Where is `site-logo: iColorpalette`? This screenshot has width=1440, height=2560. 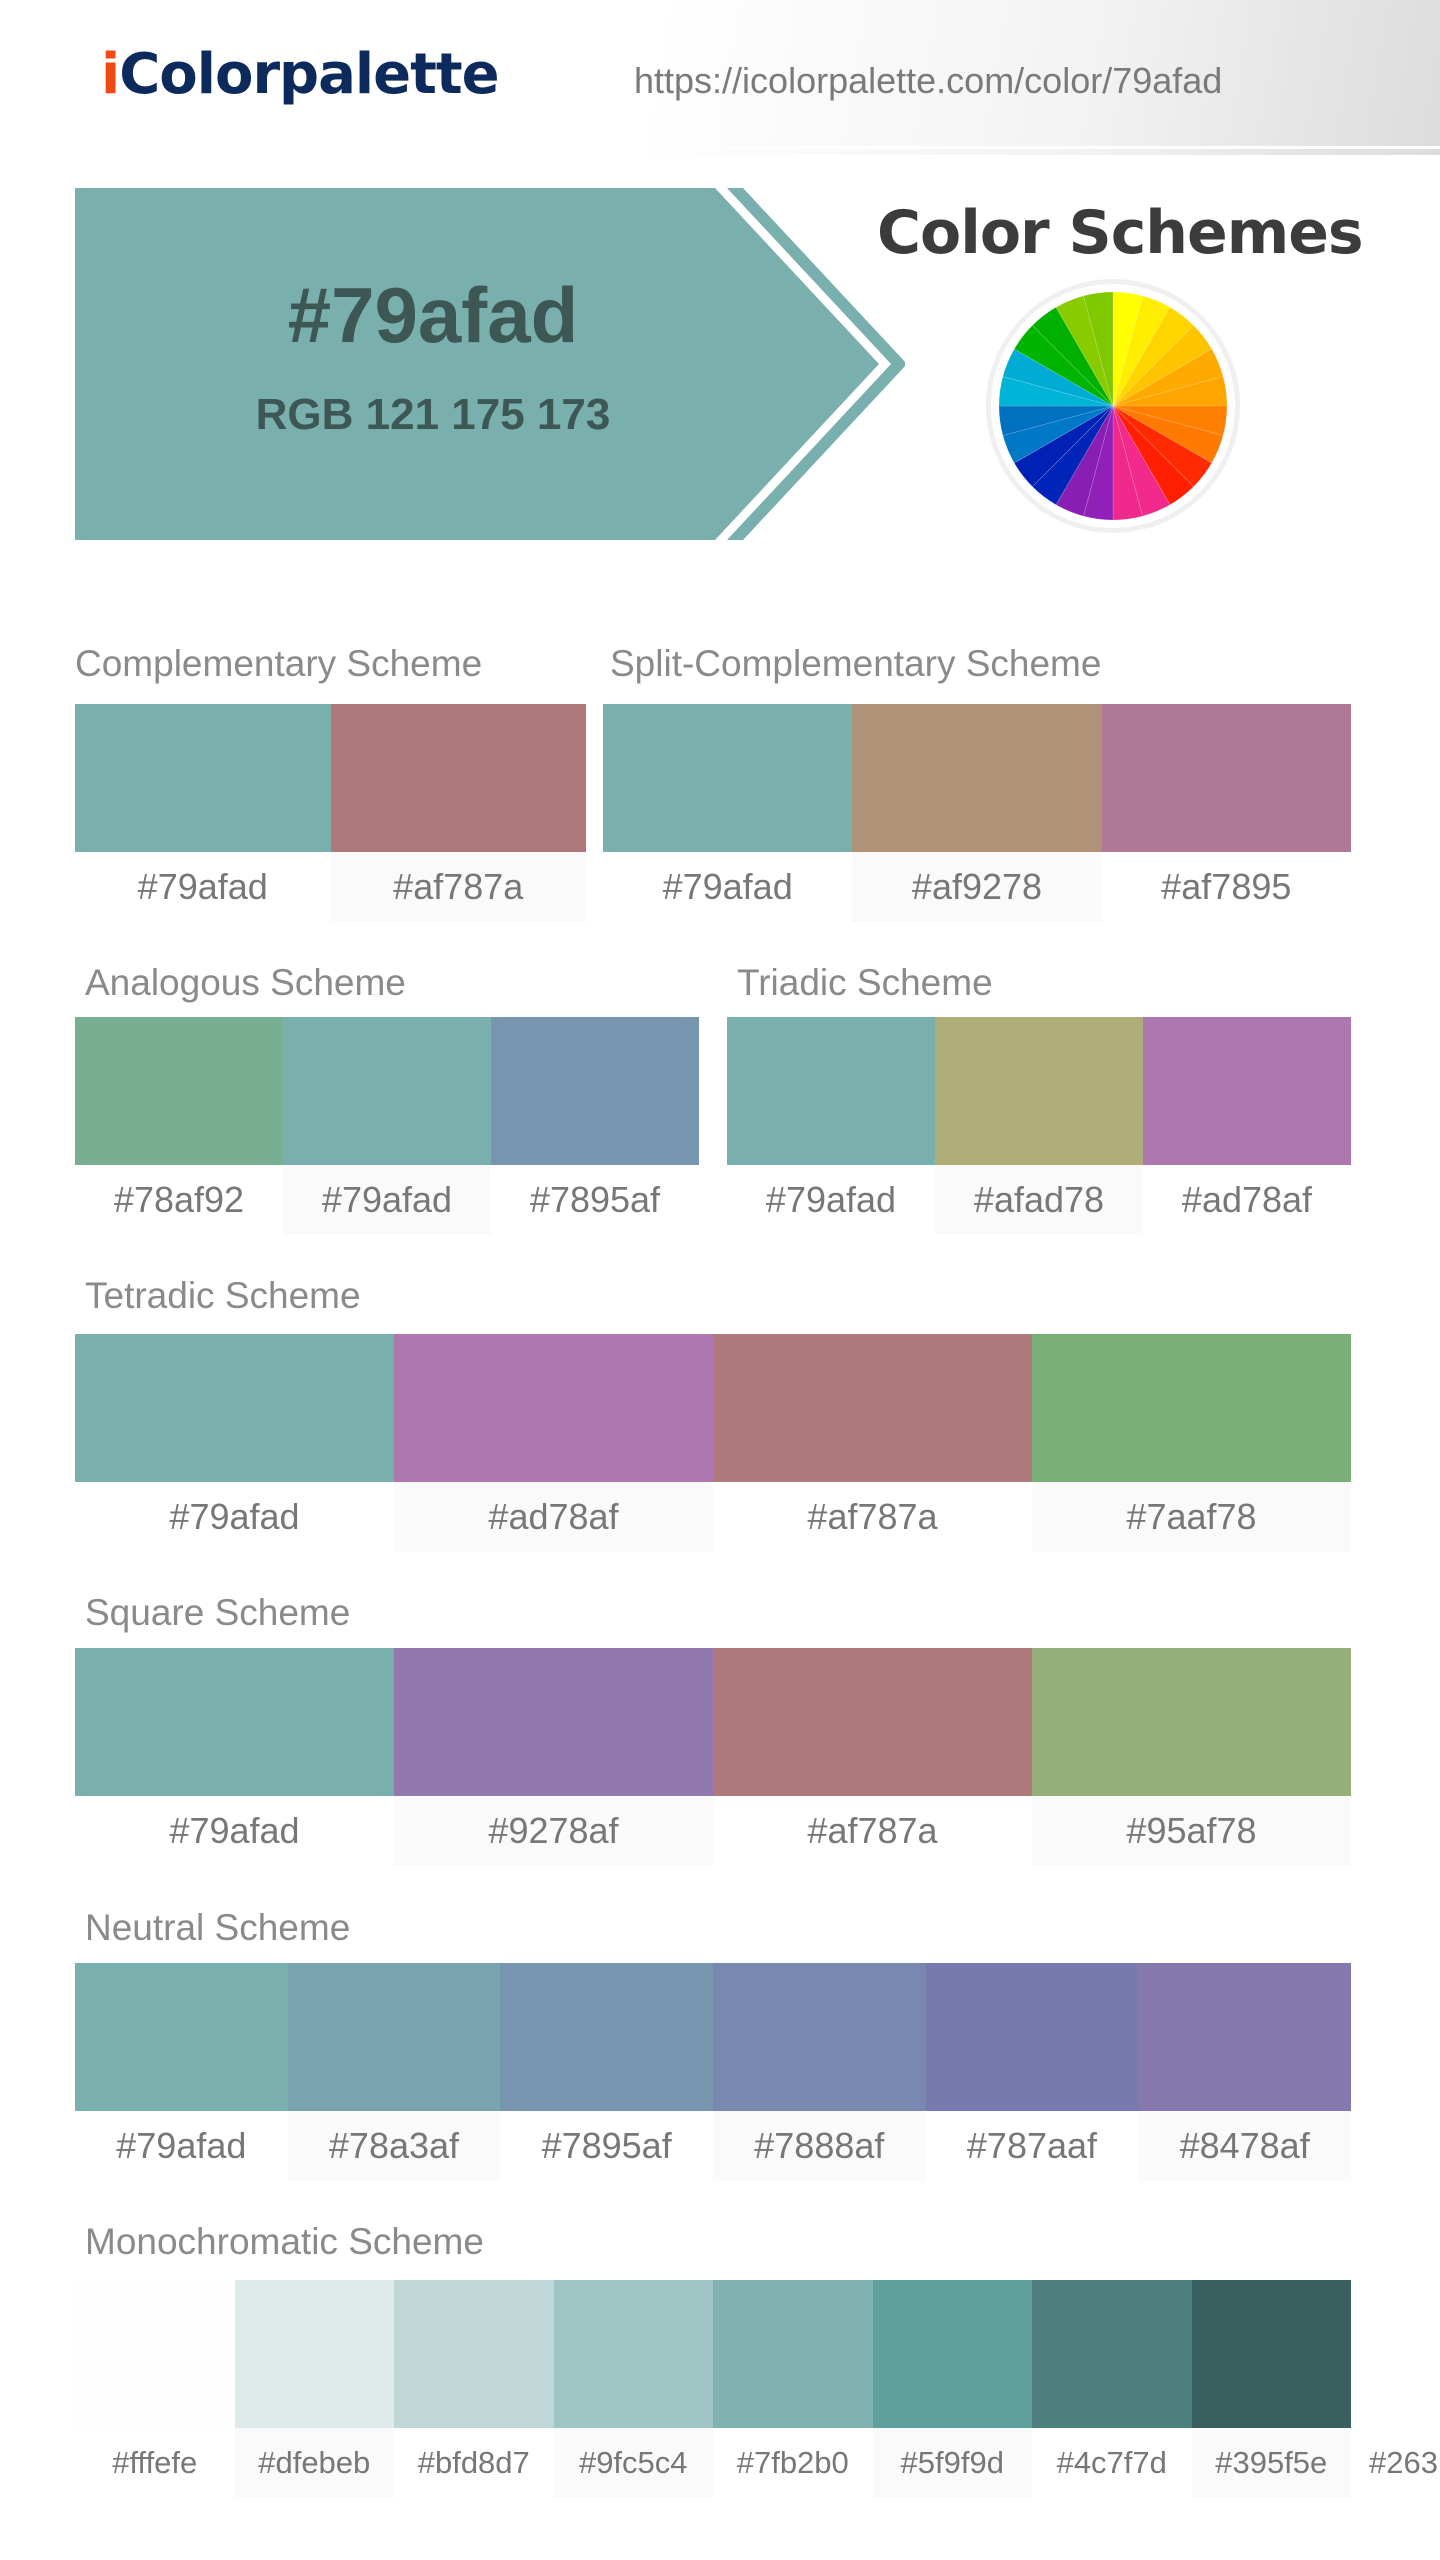
site-logo: iColorpalette is located at coordinates (300, 74).